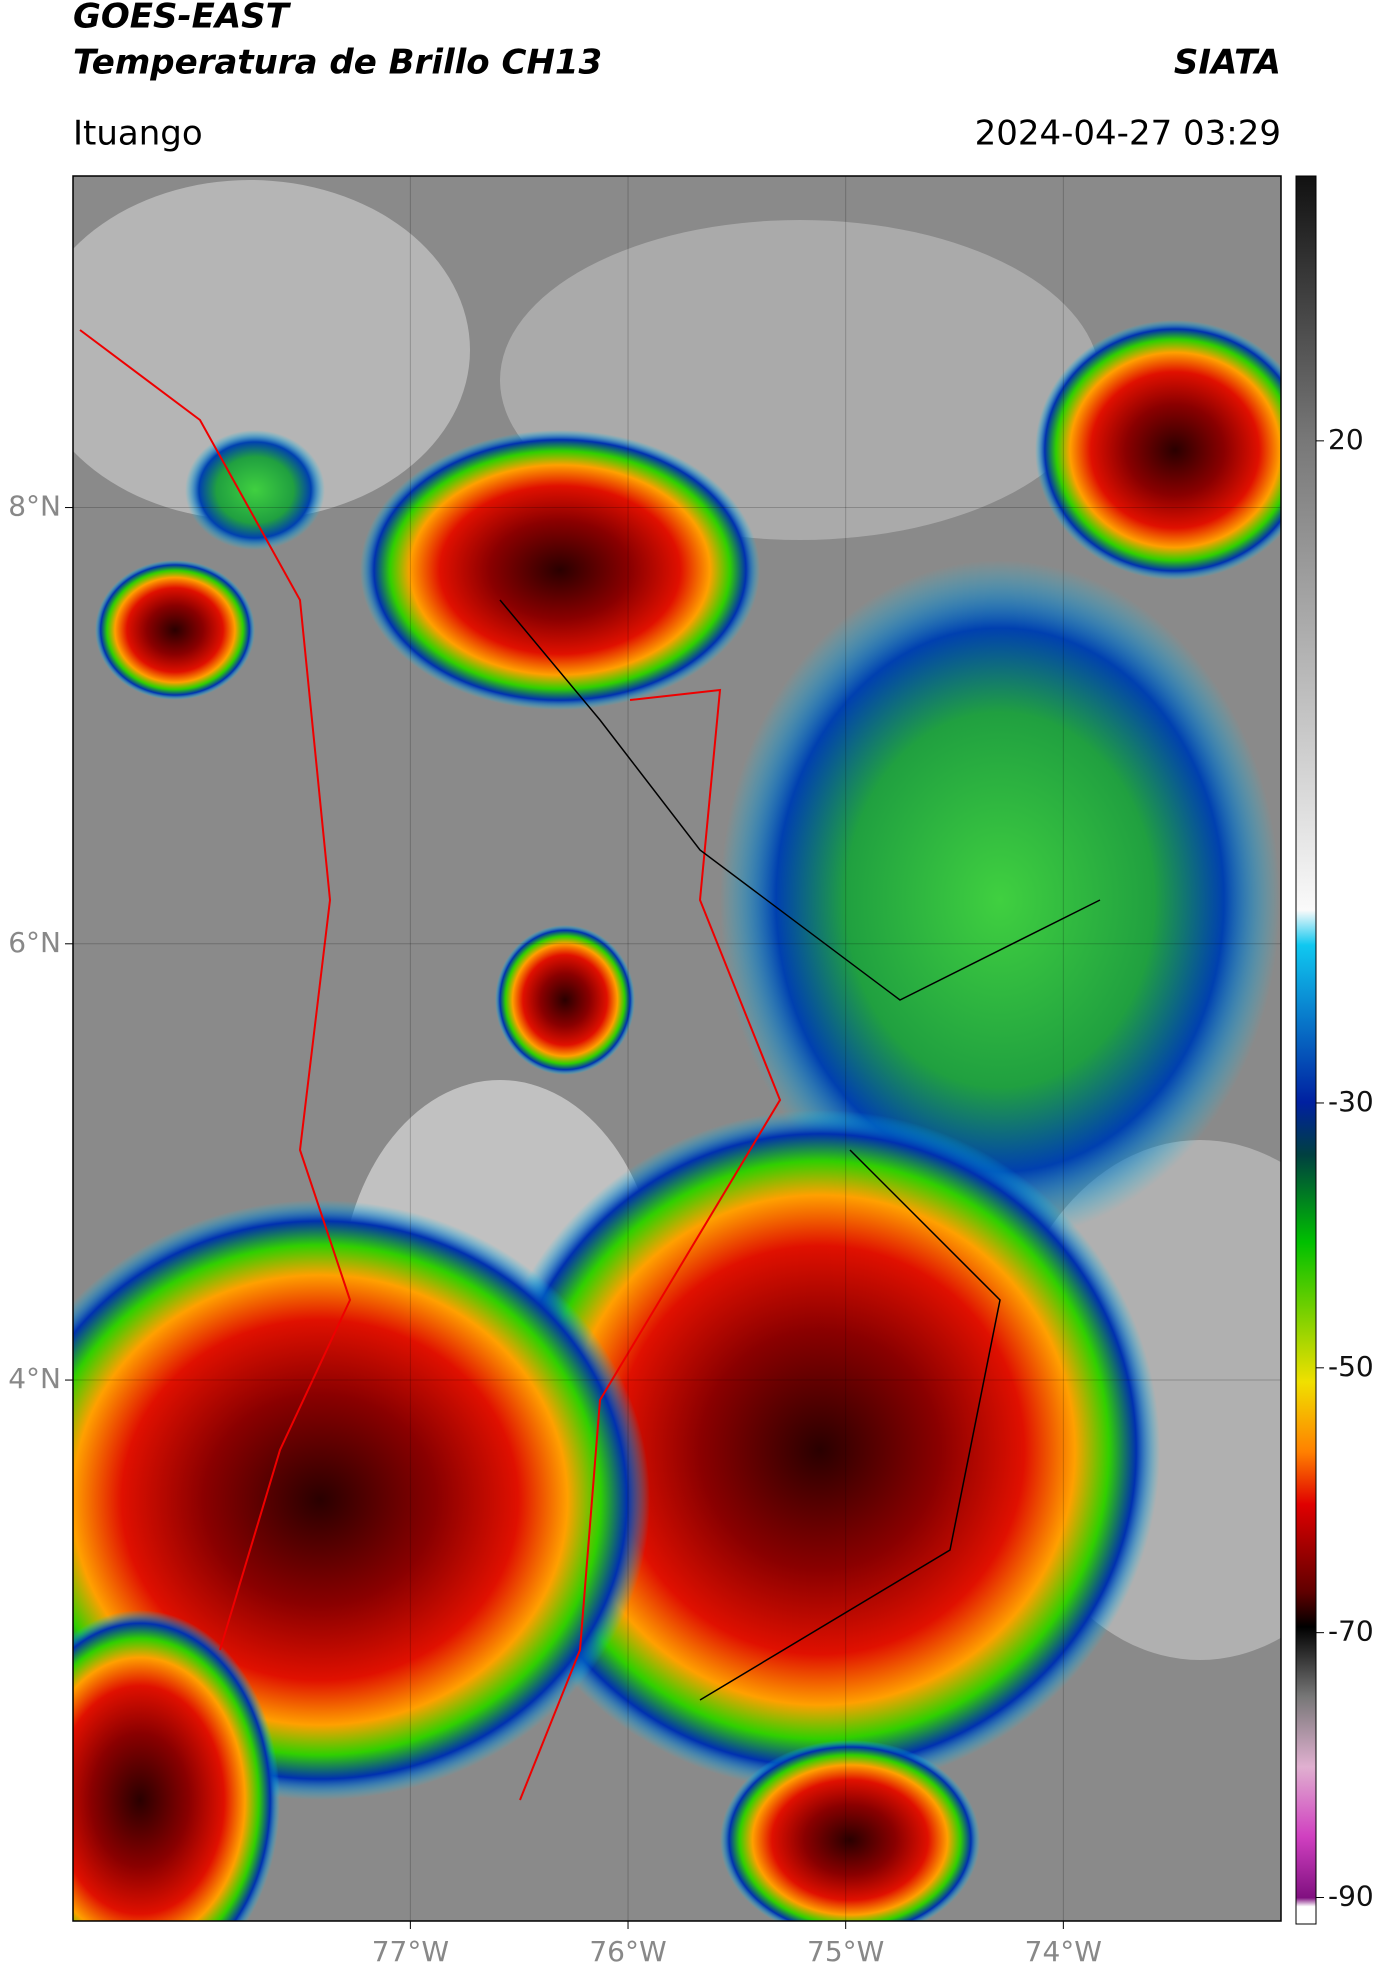 This screenshot has height=1985, width=1384. Describe the element at coordinates (1306, 1050) in the screenshot. I see `colorbar` at that location.